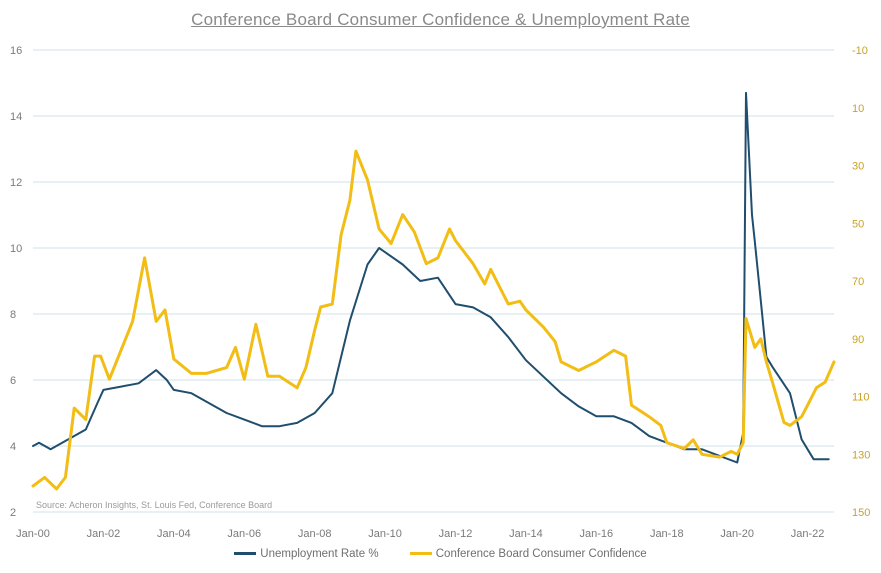 This screenshot has height=573, width=881. What do you see at coordinates (319, 554) in the screenshot?
I see `legend-unemployment-label: Unemployment Rate %` at bounding box center [319, 554].